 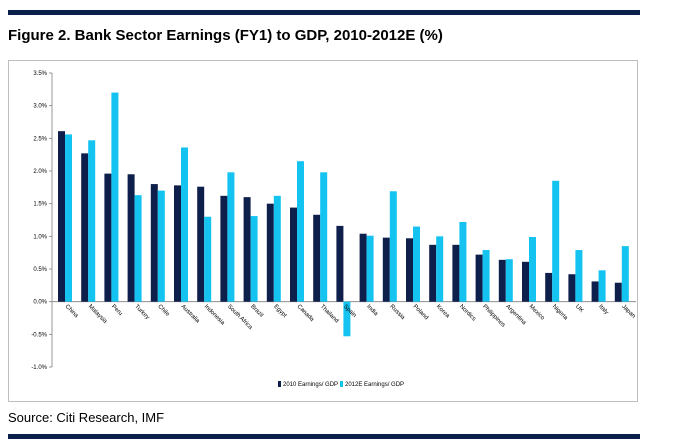 What do you see at coordinates (279, 311) in the screenshot?
I see `category-label: Egypt` at bounding box center [279, 311].